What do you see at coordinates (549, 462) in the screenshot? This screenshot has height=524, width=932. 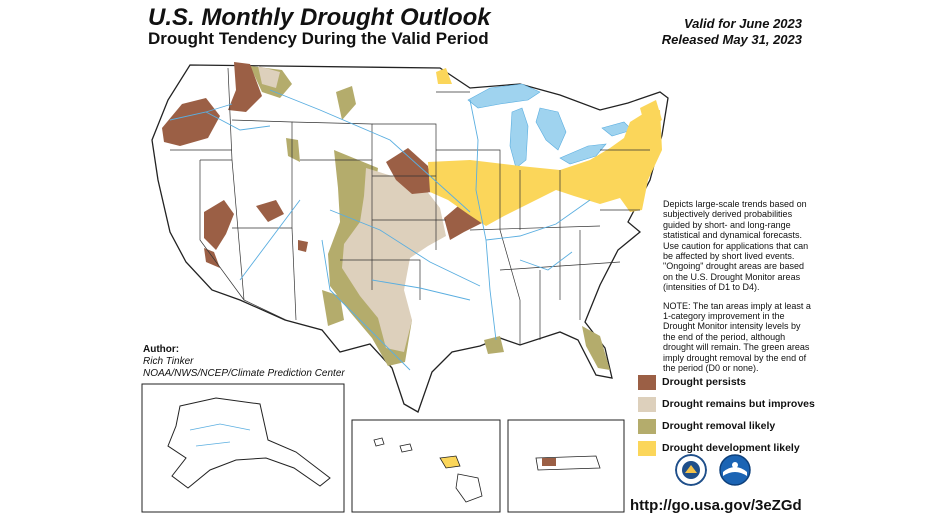 I see `puertorico-persists` at bounding box center [549, 462].